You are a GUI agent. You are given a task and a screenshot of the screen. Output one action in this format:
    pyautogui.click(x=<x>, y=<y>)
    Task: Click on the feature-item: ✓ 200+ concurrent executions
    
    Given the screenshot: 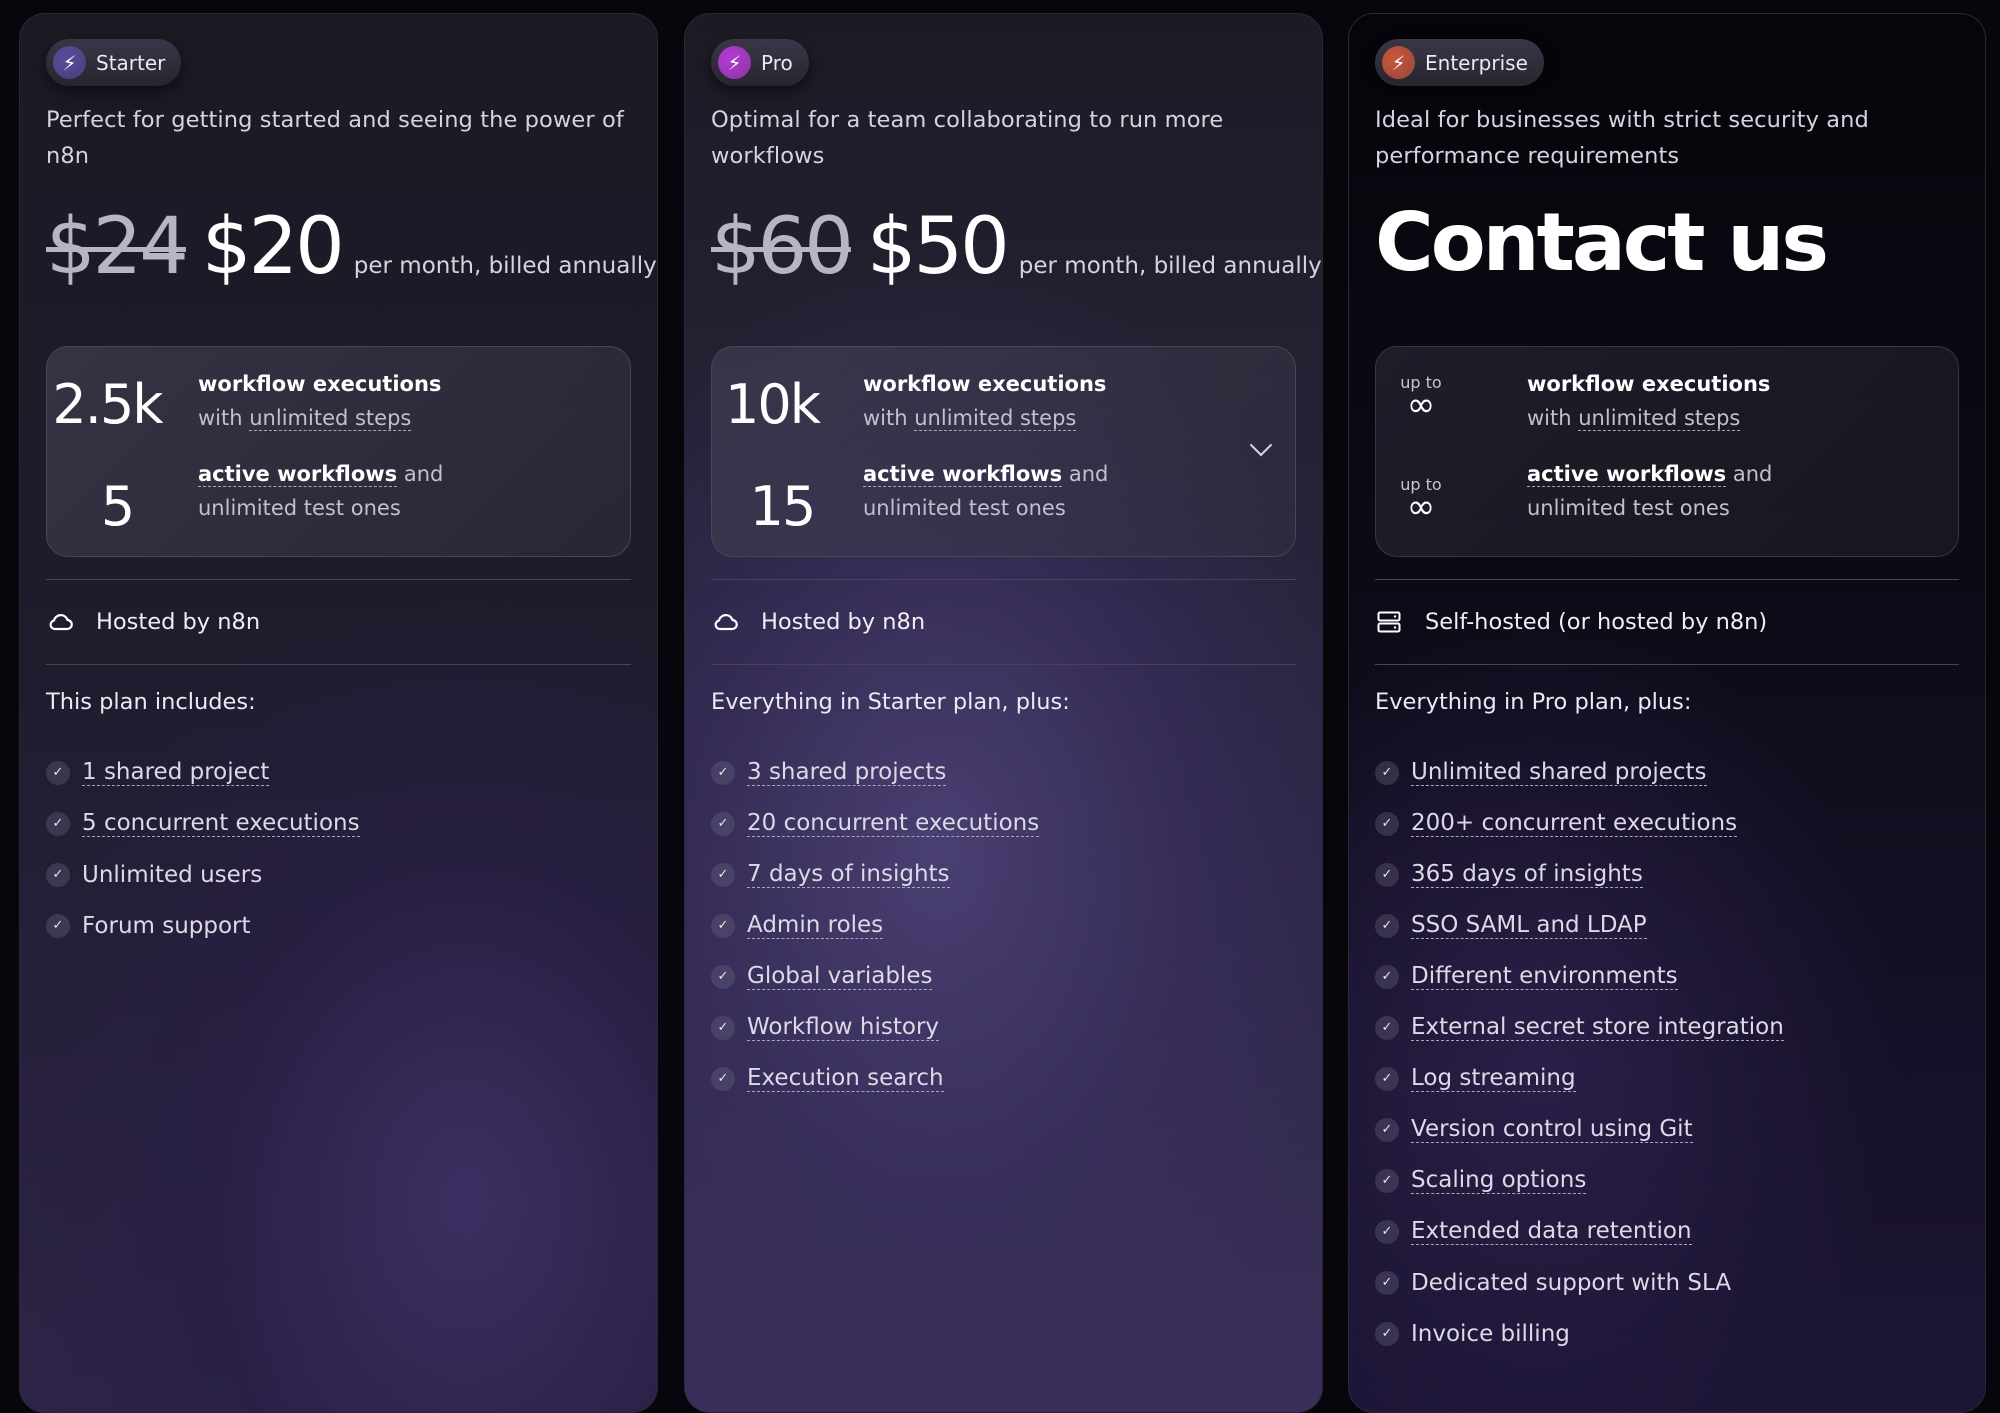 What is the action you would take?
    pyautogui.click(x=1667, y=823)
    